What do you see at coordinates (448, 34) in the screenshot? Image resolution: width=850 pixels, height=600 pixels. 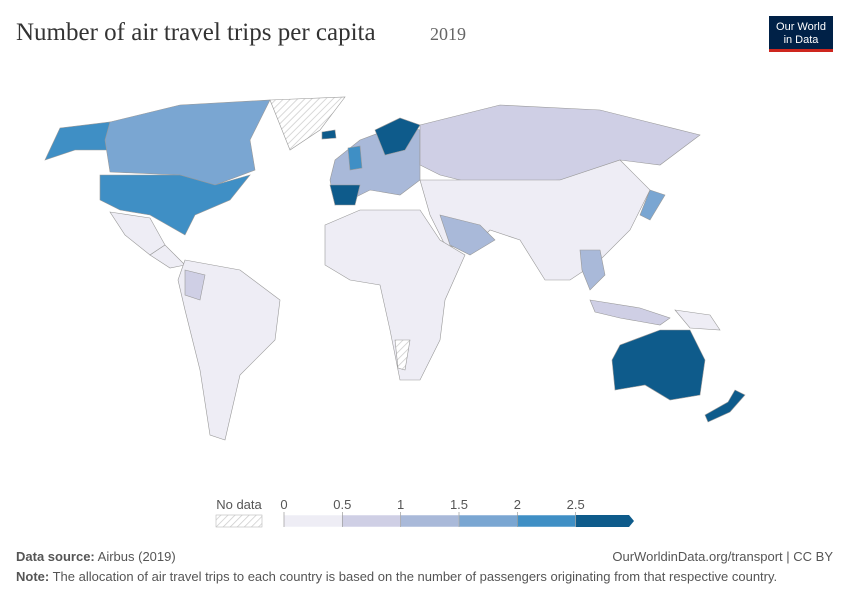 I see `year: 2019` at bounding box center [448, 34].